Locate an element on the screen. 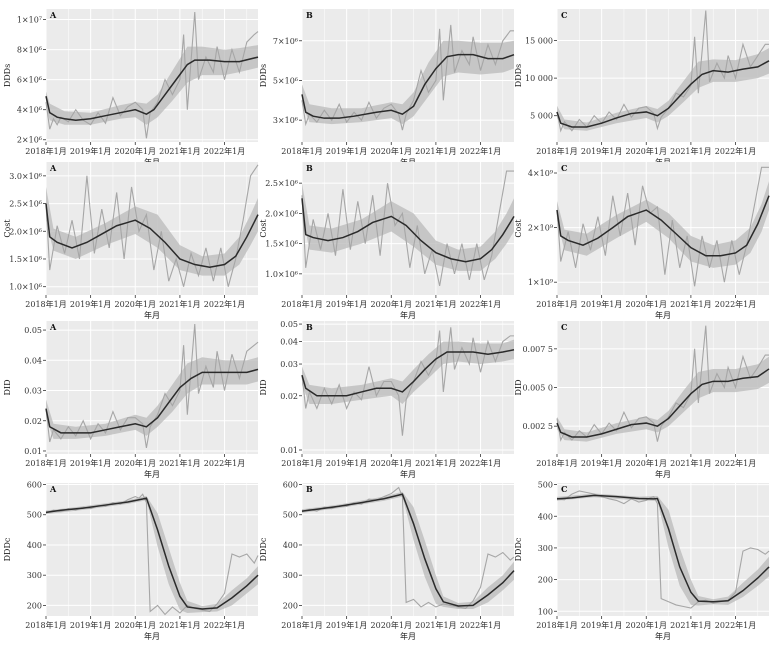  y-tick-label: 0.05 is located at coordinates (289, 324).